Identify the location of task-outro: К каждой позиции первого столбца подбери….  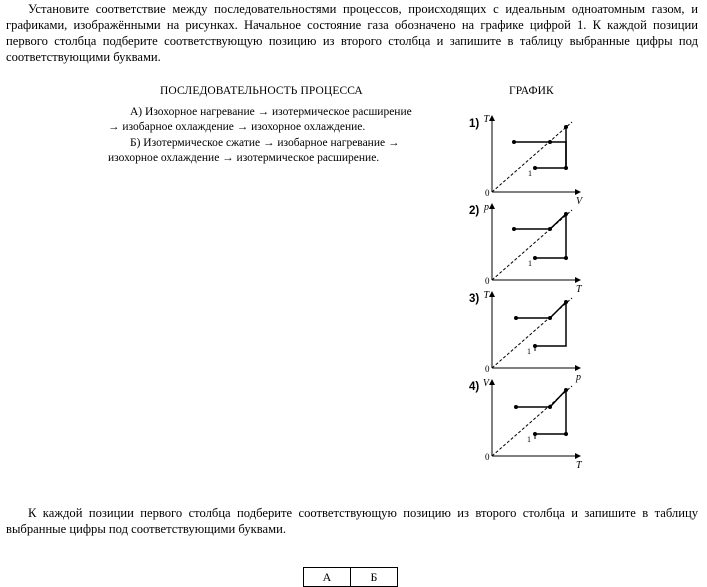
(352, 521).